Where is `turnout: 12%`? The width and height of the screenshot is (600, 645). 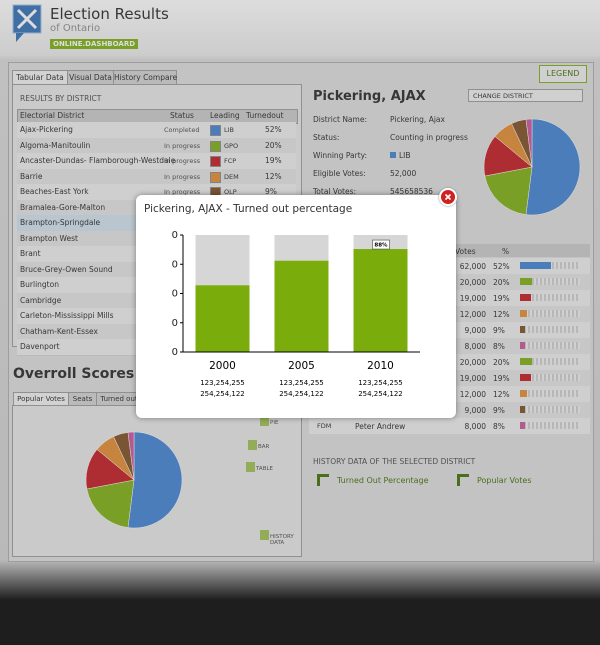 turnout: 12% is located at coordinates (273, 176).